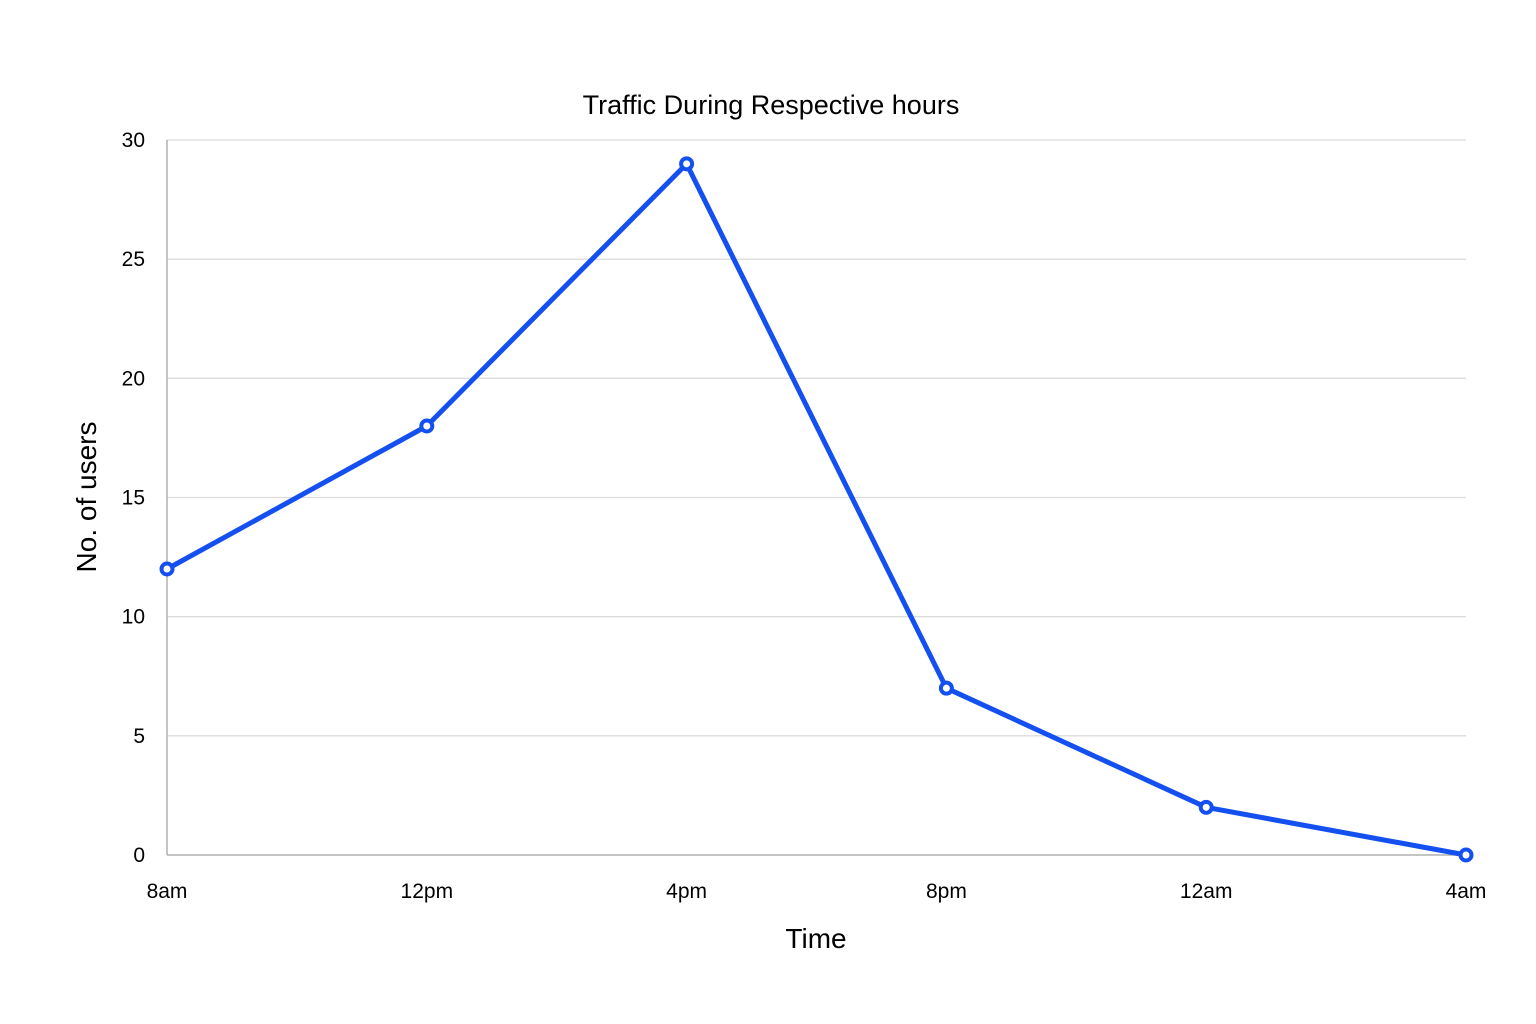 The width and height of the screenshot is (1536, 1024). What do you see at coordinates (817, 891) in the screenshot?
I see `x-axis-ticks: 8am 12pm 4pm 8pm 12am 4am` at bounding box center [817, 891].